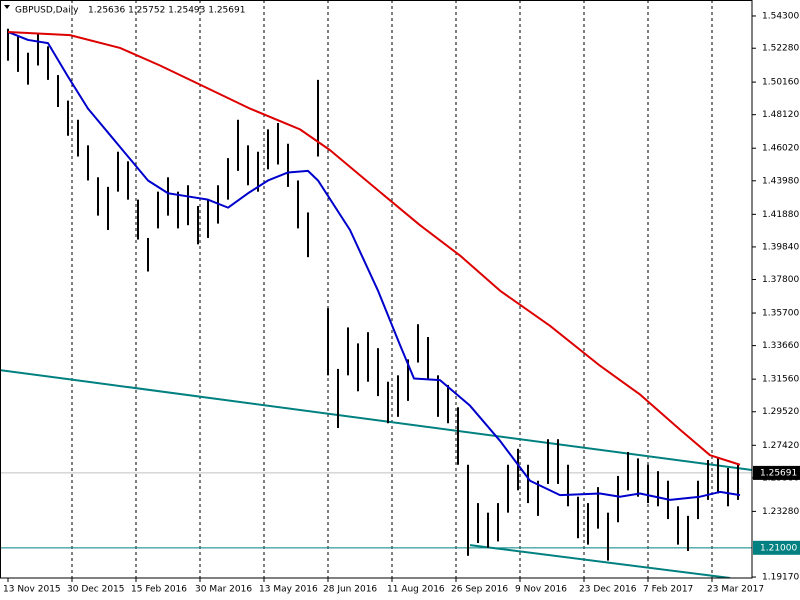  What do you see at coordinates (416, 590) in the screenshot?
I see `x-tick-label: 11 Aug 2016` at bounding box center [416, 590].